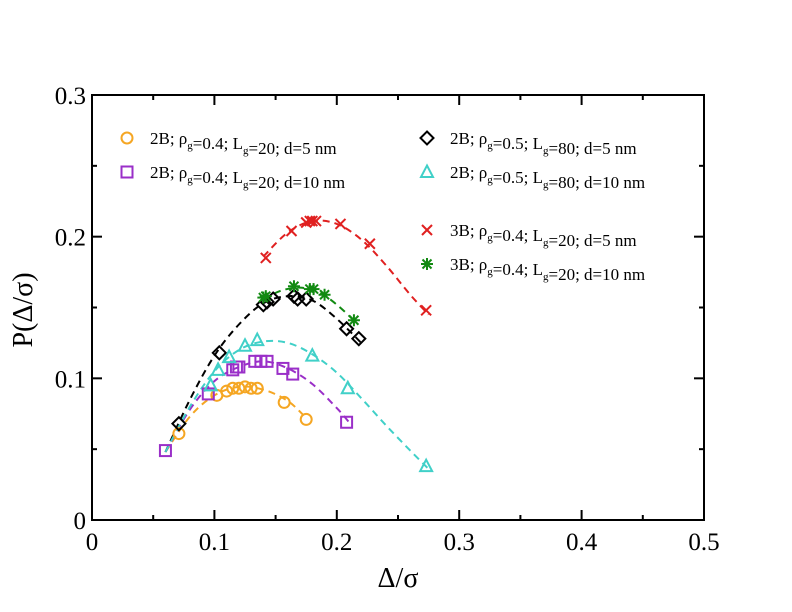  I want to click on legend-marker-s2, so click(127, 172).